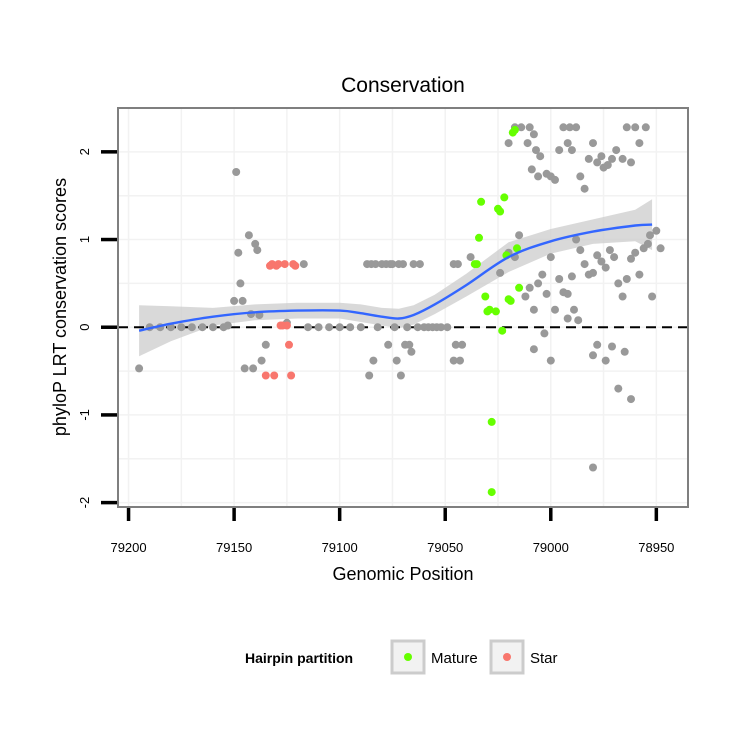 The image size is (750, 755). What do you see at coordinates (234, 547) in the screenshot?
I see `x-tick-label: 79150` at bounding box center [234, 547].